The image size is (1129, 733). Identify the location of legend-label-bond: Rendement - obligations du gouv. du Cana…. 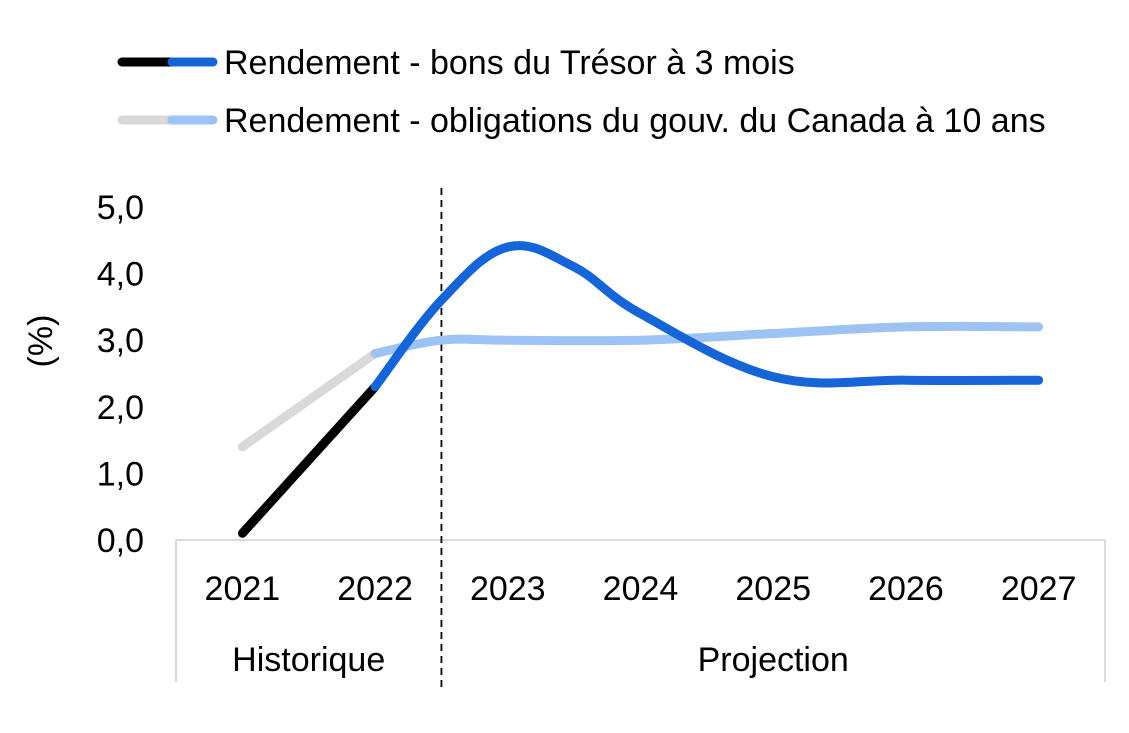
(635, 121).